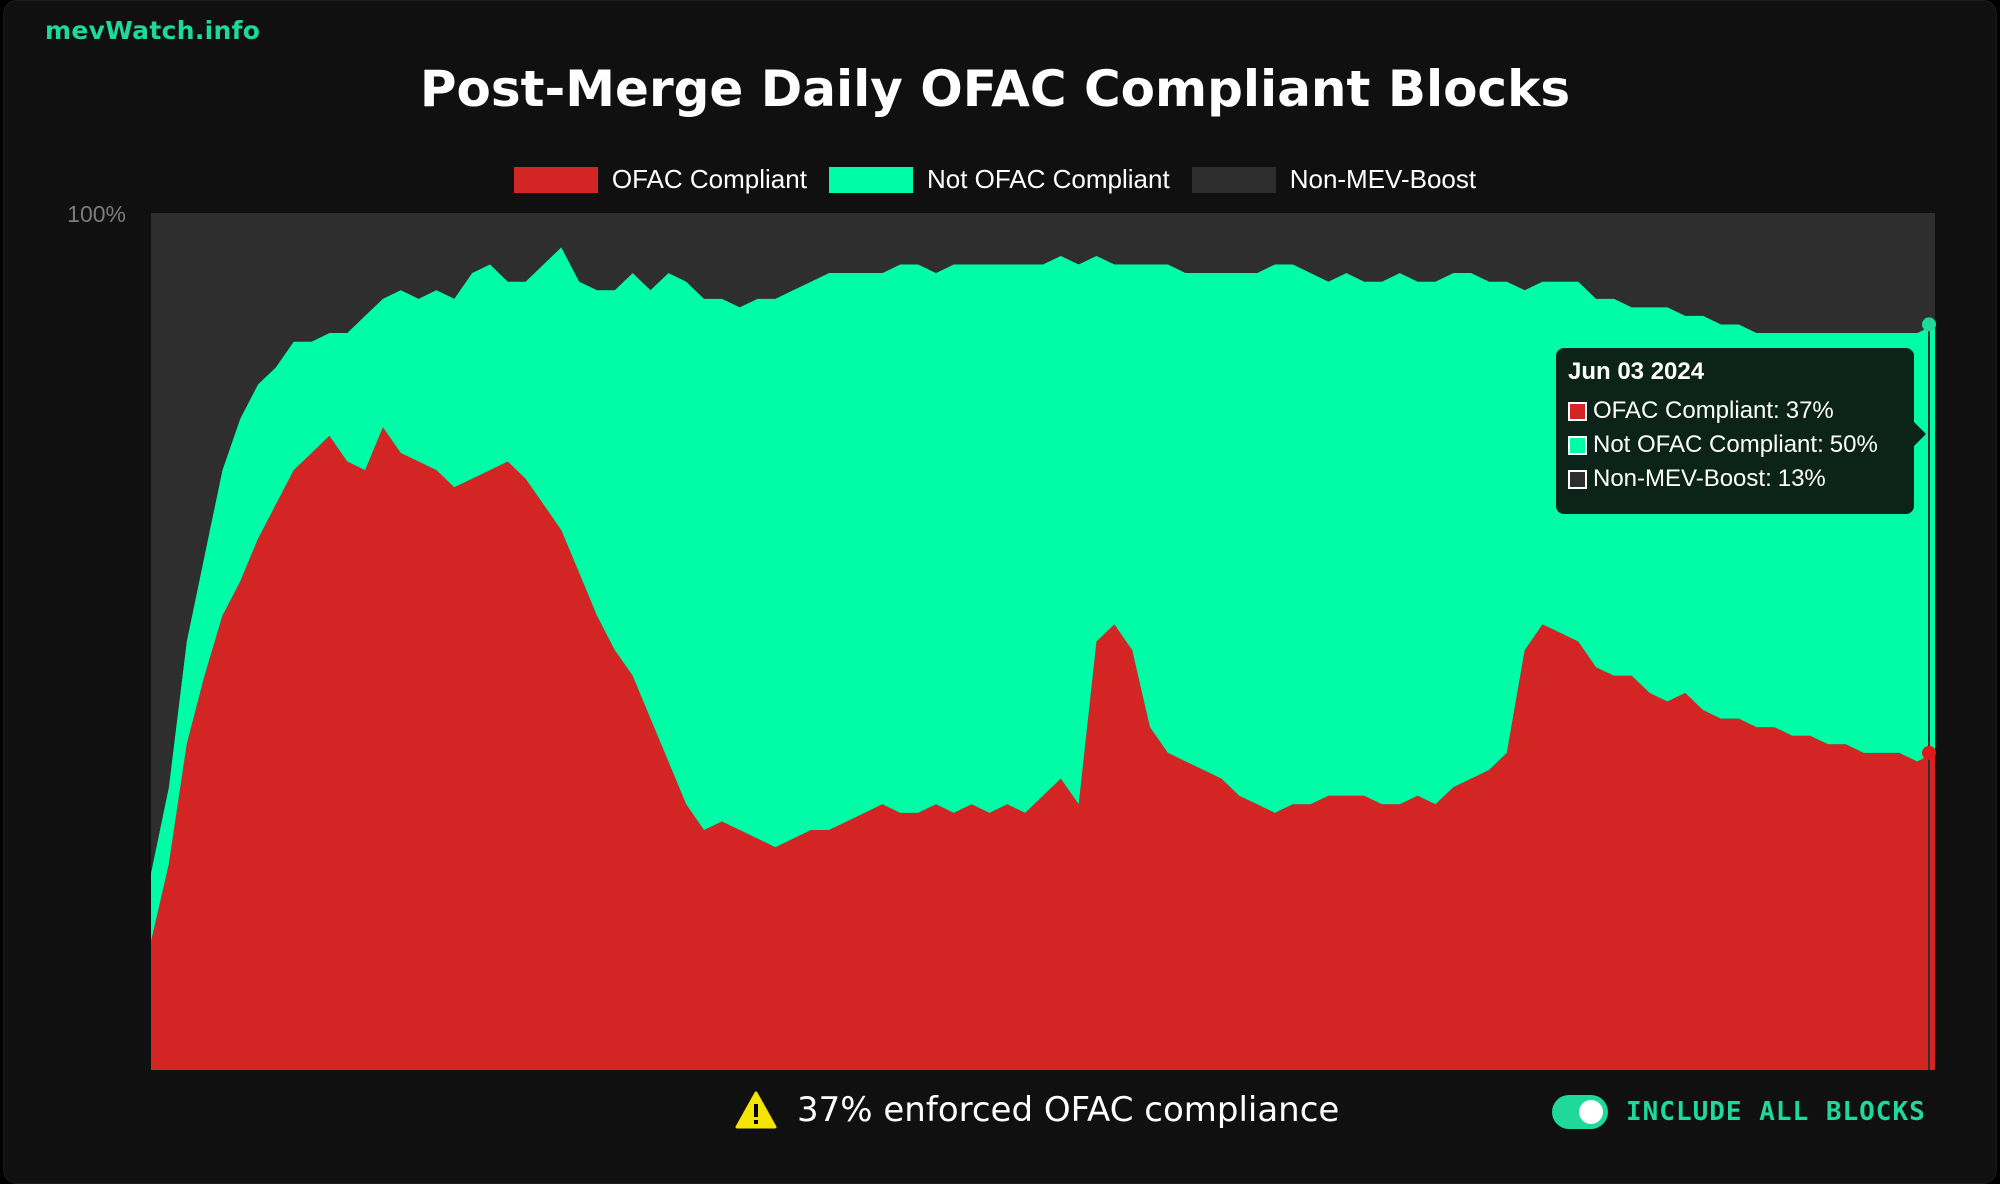 The image size is (2000, 1184). Describe the element at coordinates (1929, 324) in the screenshot. I see `hover-dot-not-ofac-compliant` at that location.